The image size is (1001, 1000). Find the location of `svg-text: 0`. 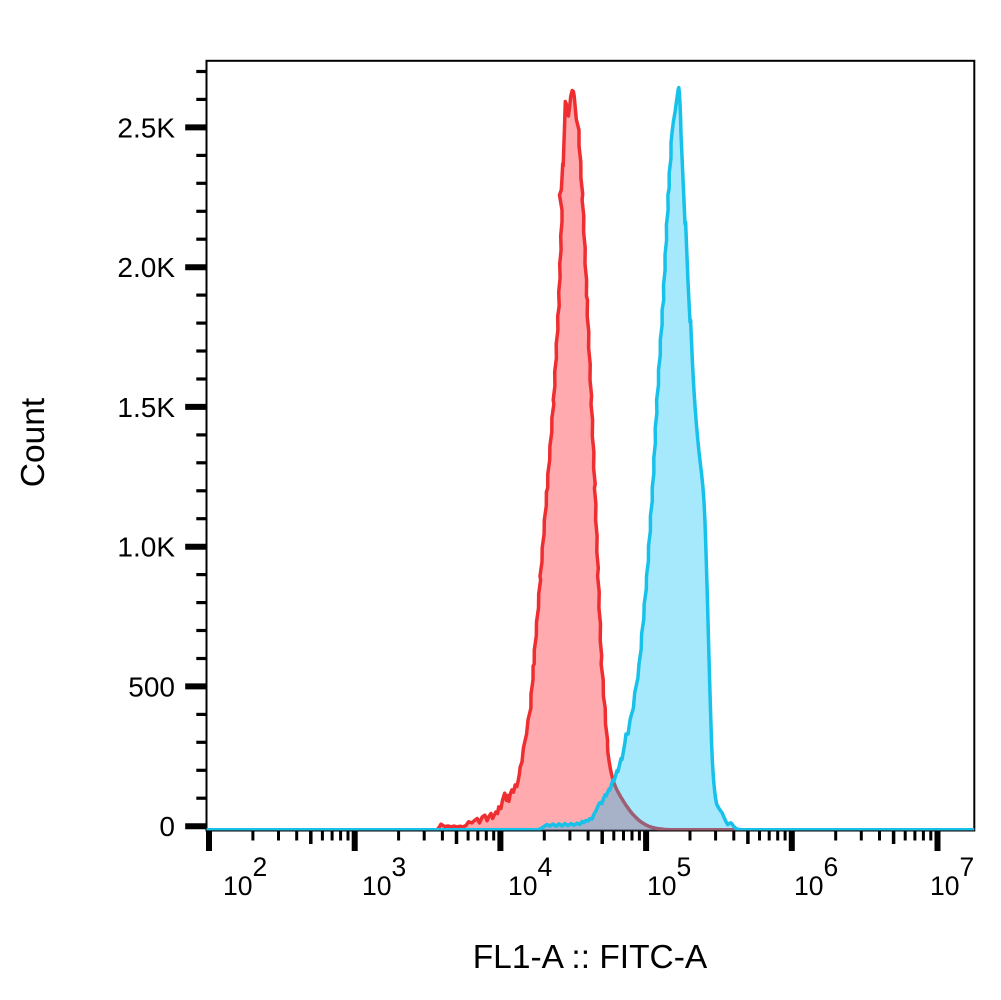

svg-text: 0 is located at coordinates (167, 826).